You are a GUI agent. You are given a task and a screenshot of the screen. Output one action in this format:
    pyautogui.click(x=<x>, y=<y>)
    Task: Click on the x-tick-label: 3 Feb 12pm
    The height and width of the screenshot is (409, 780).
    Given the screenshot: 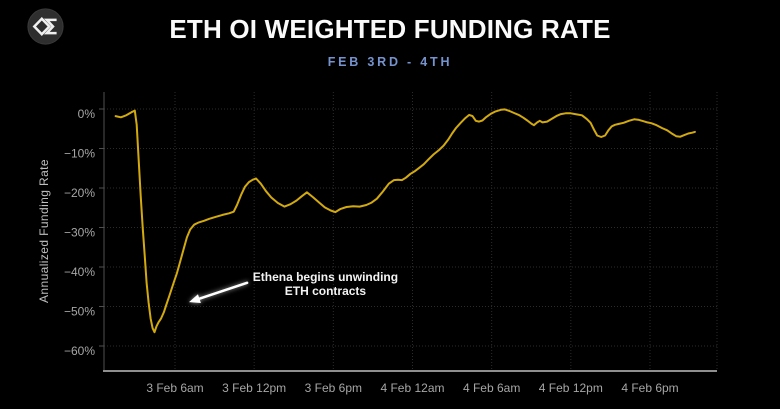 What is the action you would take?
    pyautogui.click(x=254, y=388)
    